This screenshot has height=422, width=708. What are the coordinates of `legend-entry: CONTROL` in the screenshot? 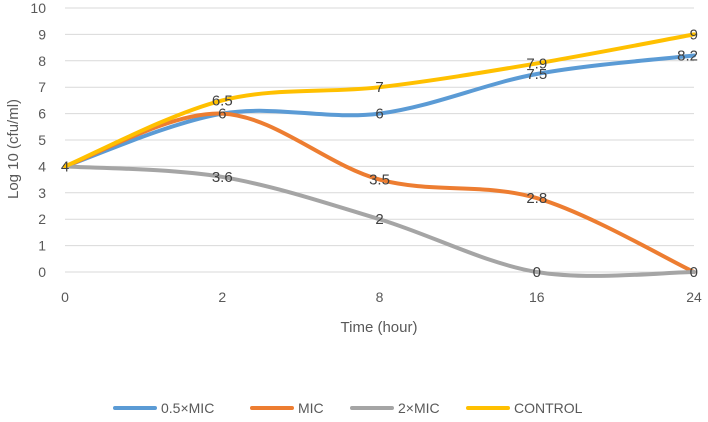 It's located at (548, 408).